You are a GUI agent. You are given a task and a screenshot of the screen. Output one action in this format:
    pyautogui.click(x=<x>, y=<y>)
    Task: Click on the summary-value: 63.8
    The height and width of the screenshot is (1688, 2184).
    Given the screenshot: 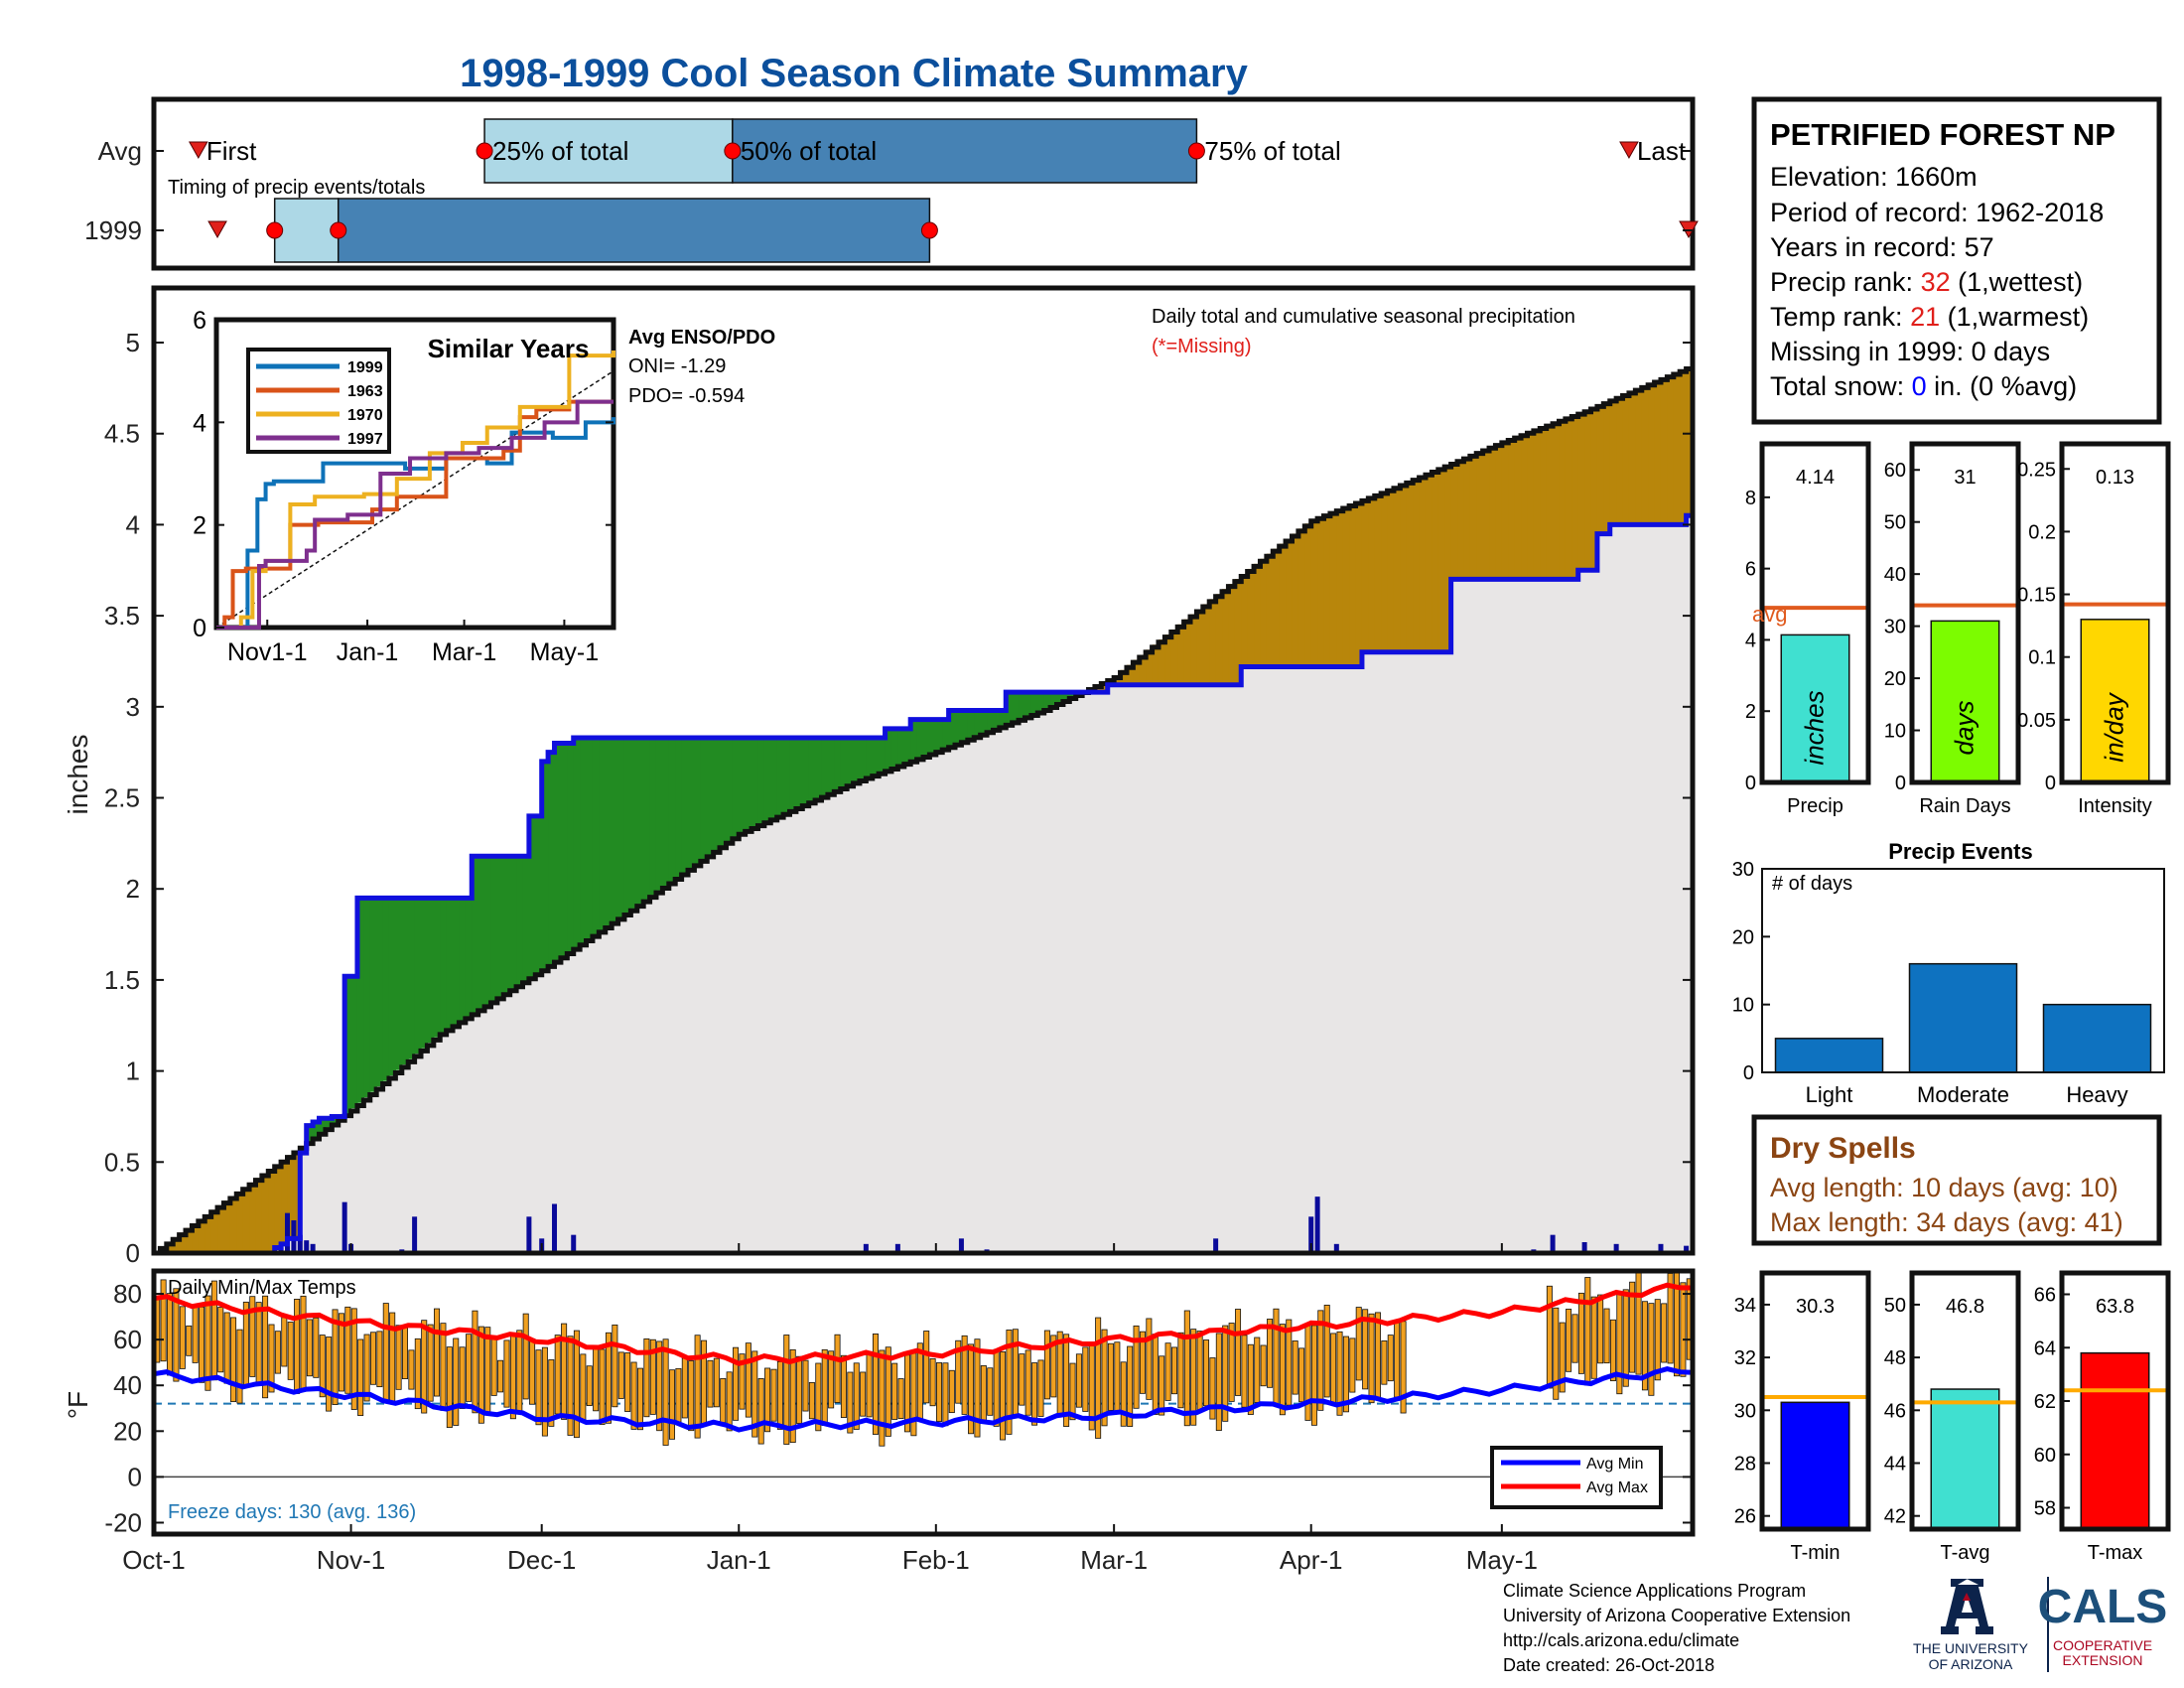 What is the action you would take?
    pyautogui.click(x=2115, y=1307)
    